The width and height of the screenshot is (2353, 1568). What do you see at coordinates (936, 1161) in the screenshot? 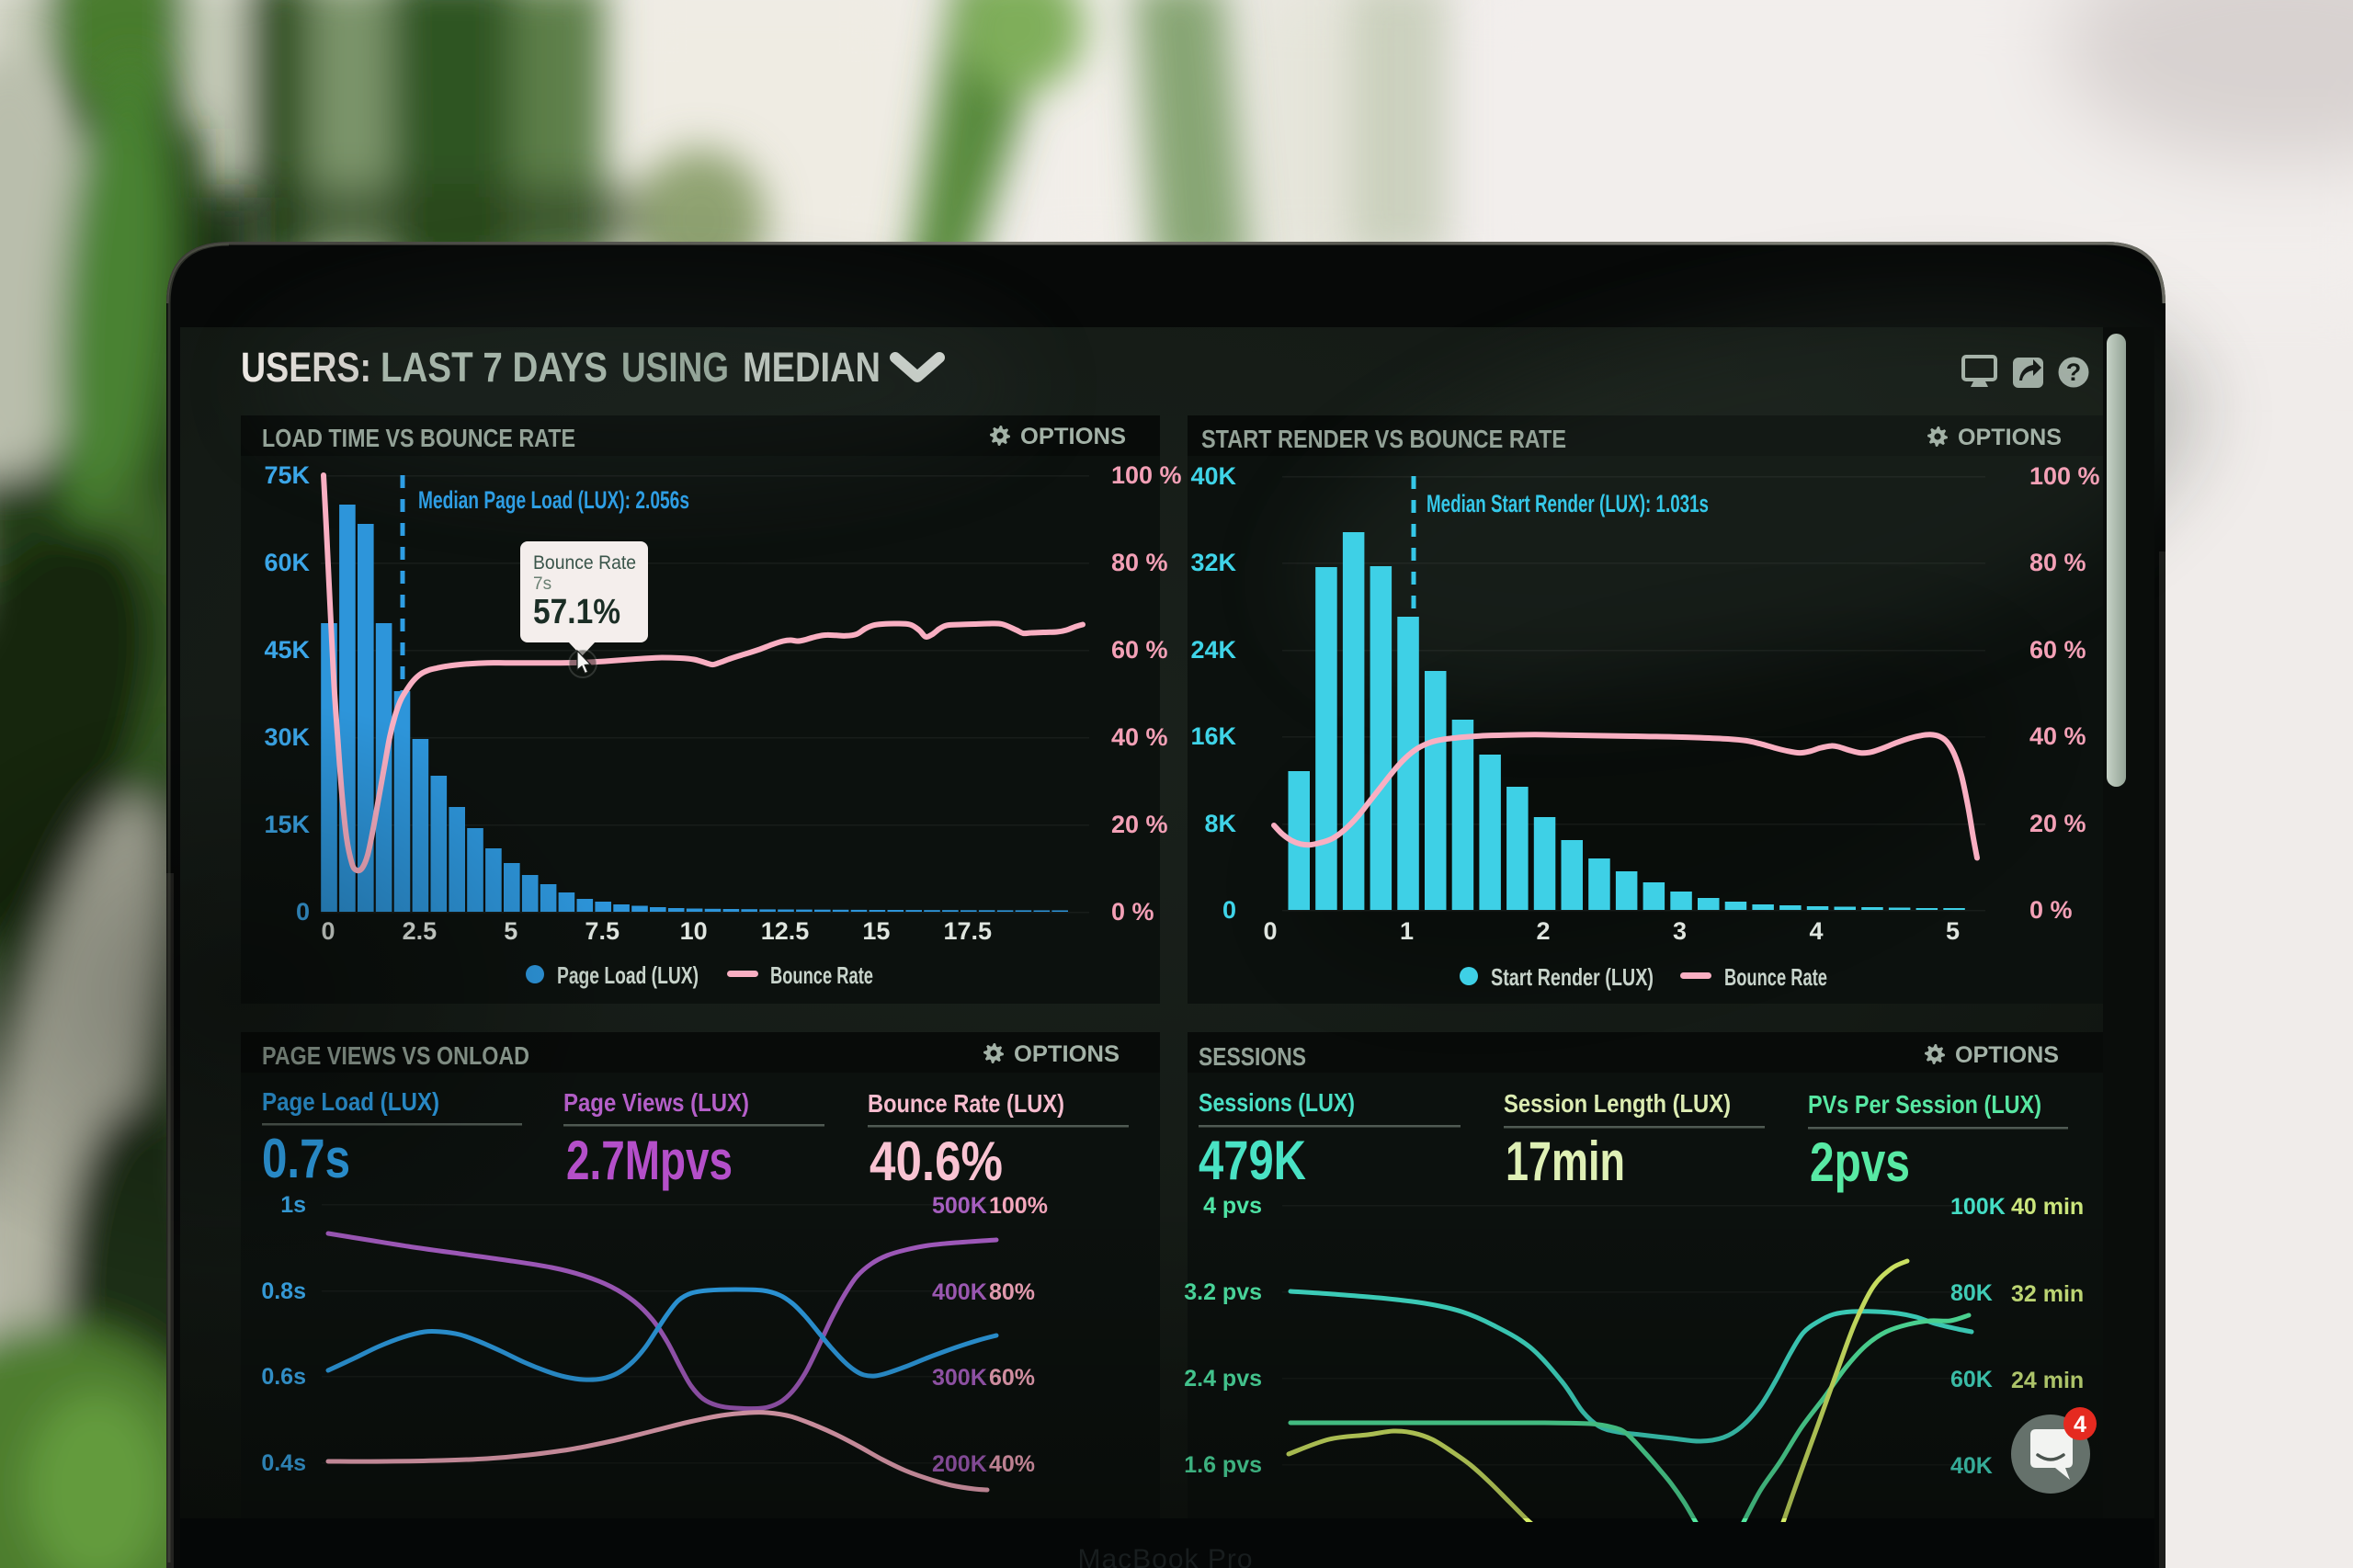
I see `svg-text: 40.6%` at bounding box center [936, 1161].